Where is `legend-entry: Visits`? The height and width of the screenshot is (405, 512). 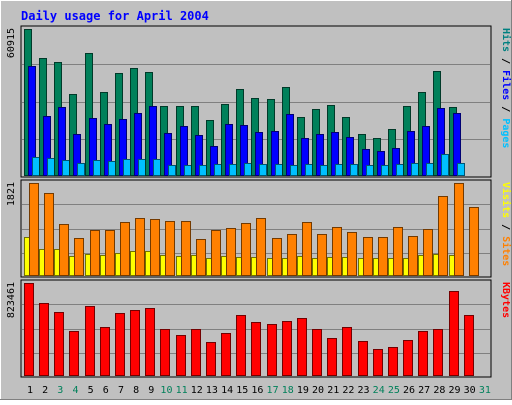
legend-entry: Visits is located at coordinates (506, 200).